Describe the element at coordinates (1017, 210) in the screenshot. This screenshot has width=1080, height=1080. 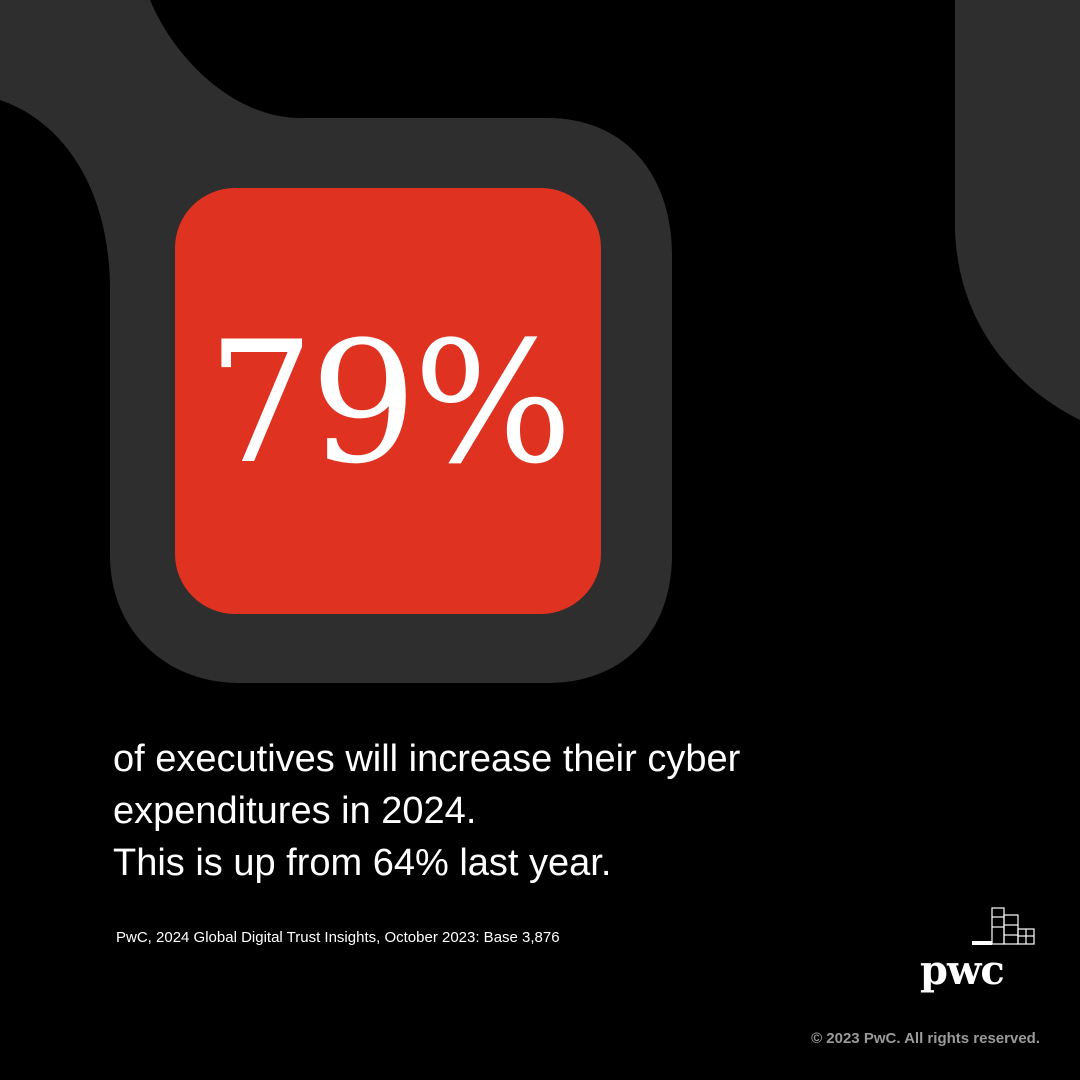
I see `dark-corner-shape` at that location.